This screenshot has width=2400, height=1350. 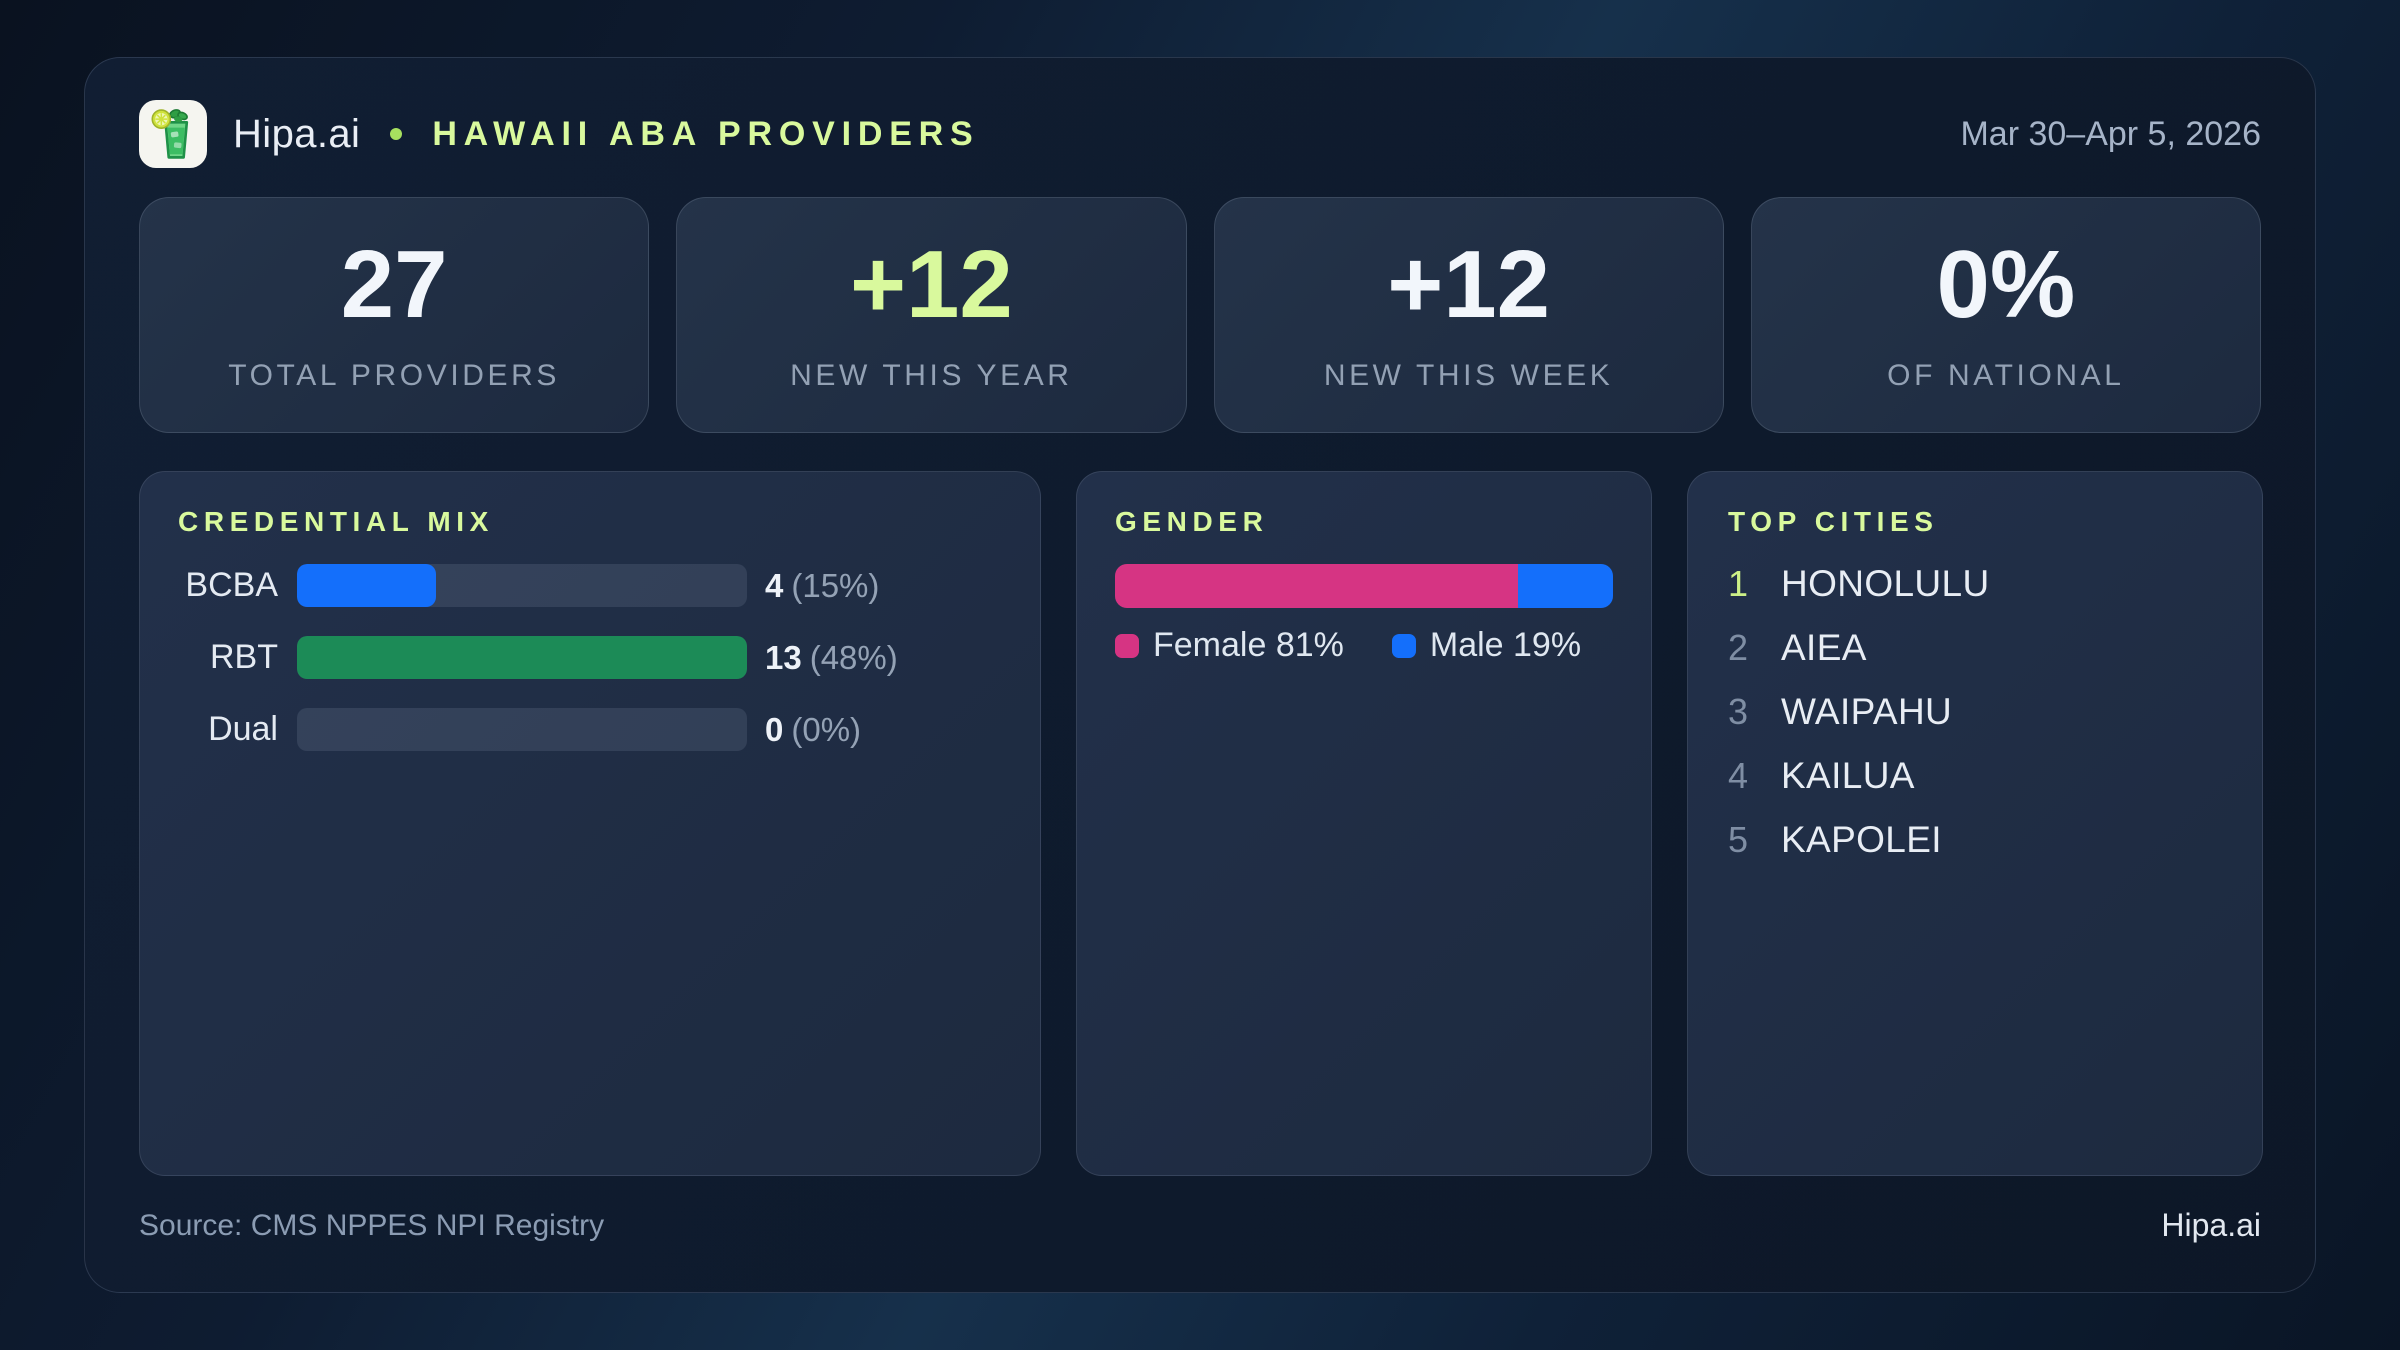 What do you see at coordinates (1833, 521) in the screenshot?
I see `panel-title: TOP CITIES` at bounding box center [1833, 521].